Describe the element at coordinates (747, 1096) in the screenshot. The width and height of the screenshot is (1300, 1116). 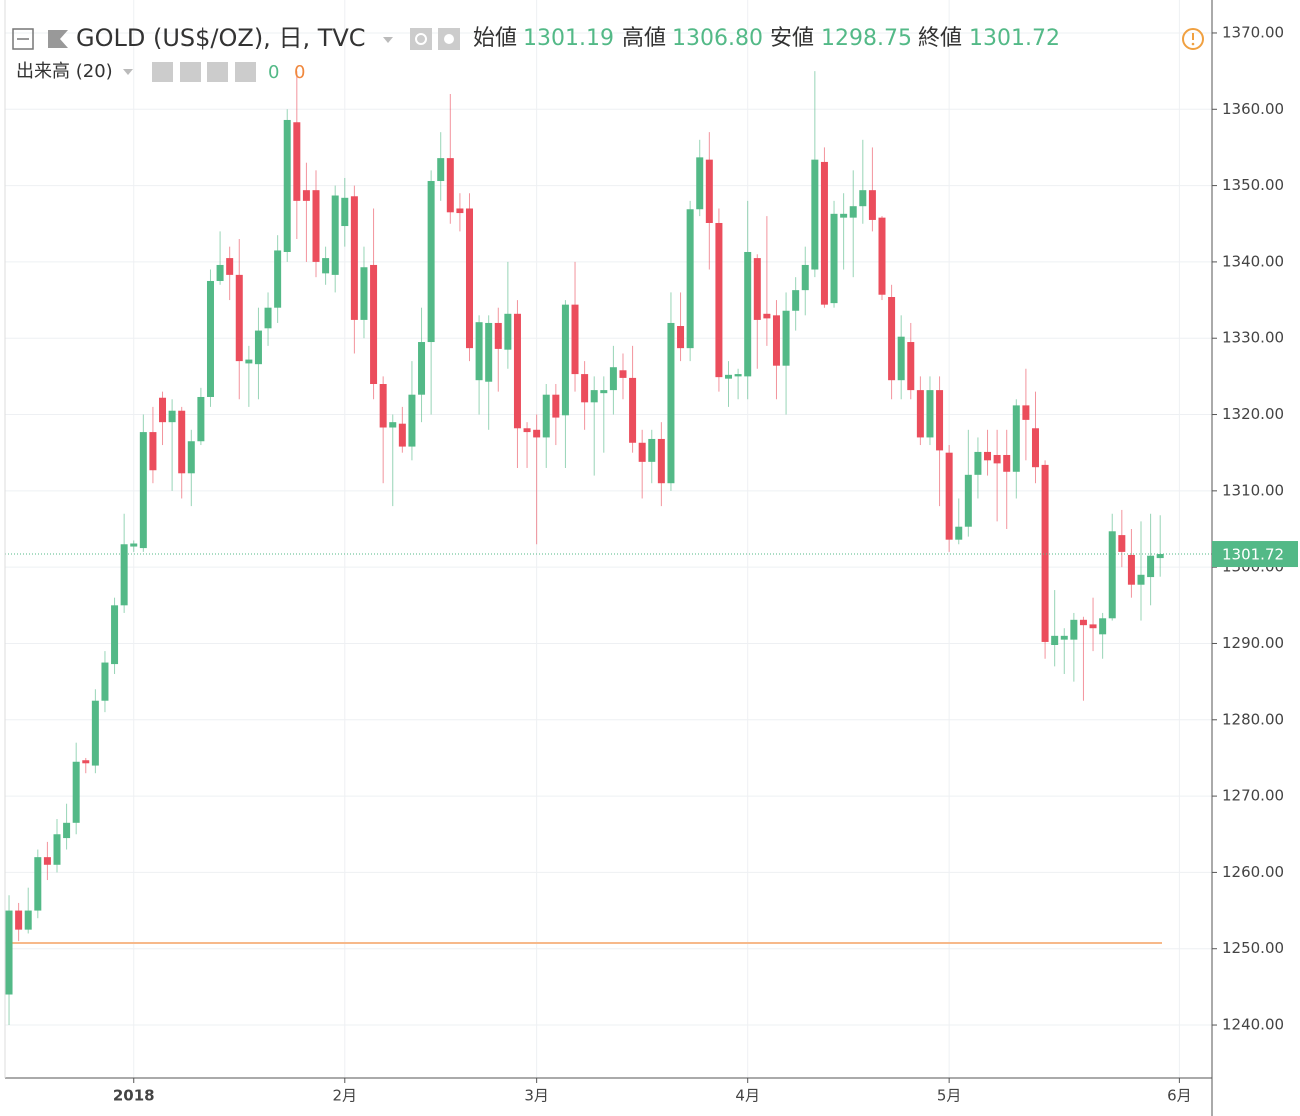
I see `x-tick-label: 4月` at that location.